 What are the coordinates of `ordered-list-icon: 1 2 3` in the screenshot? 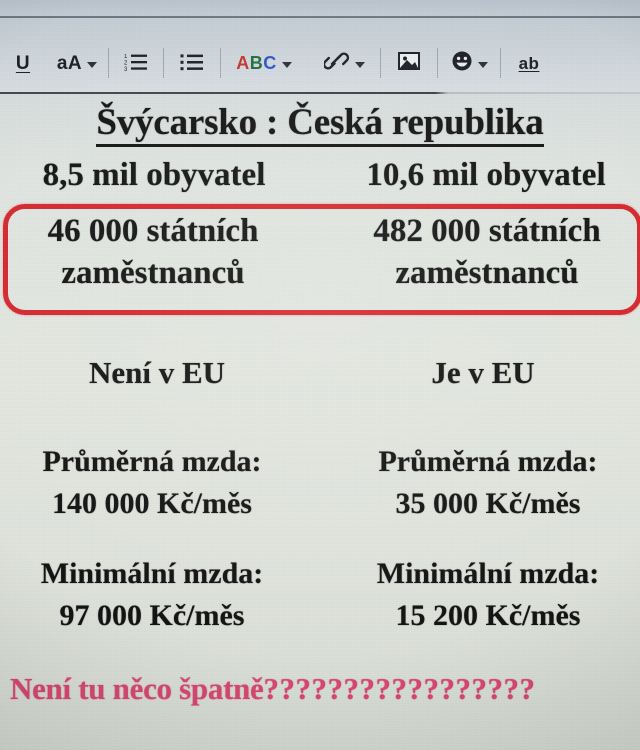 It's located at (136, 63).